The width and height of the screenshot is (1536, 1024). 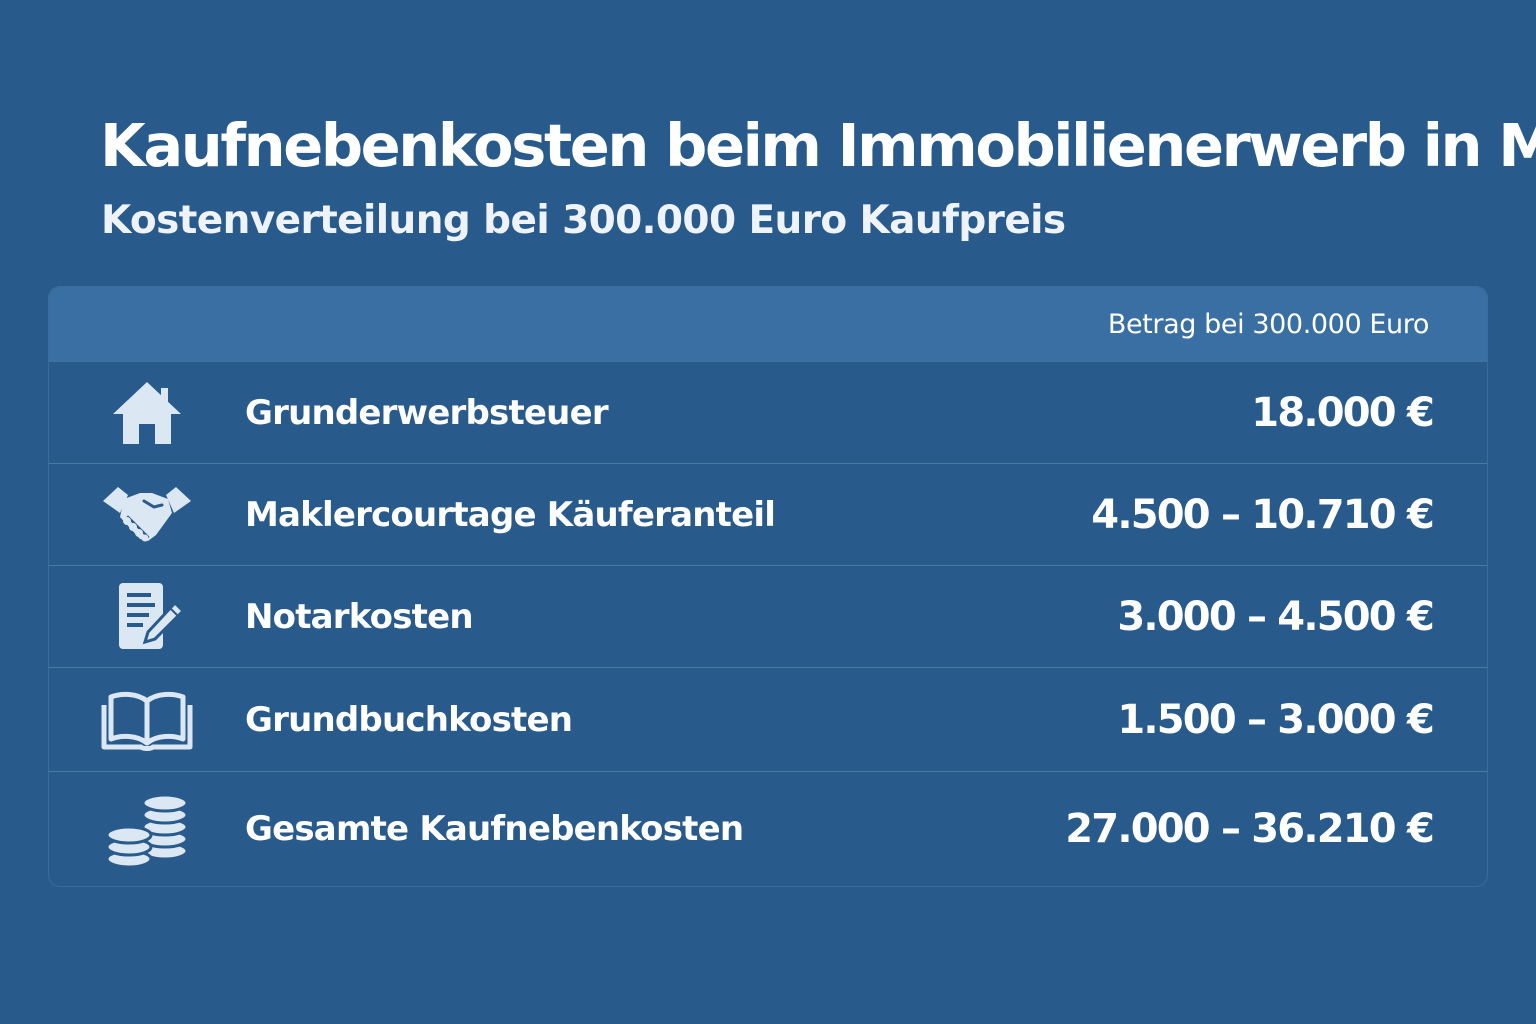 I want to click on row-label: Gesamte Kaufnebenkosten, so click(x=494, y=829).